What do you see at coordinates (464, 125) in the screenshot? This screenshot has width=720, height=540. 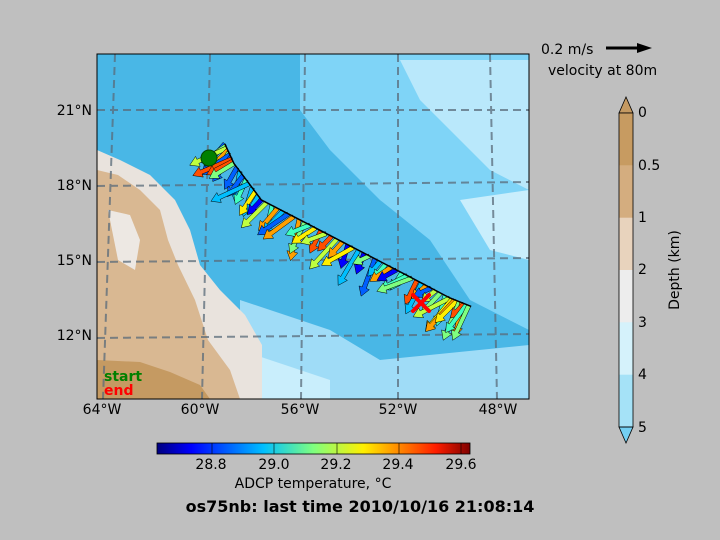 I see `shallow-patch-e` at bounding box center [464, 125].